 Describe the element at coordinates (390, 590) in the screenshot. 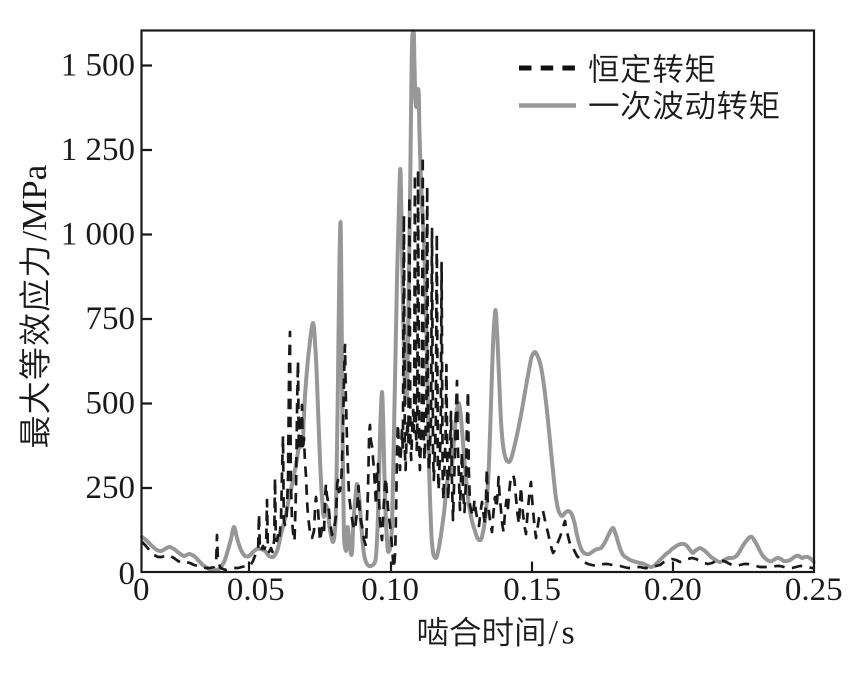

I see `svg-text: 0.10` at that location.